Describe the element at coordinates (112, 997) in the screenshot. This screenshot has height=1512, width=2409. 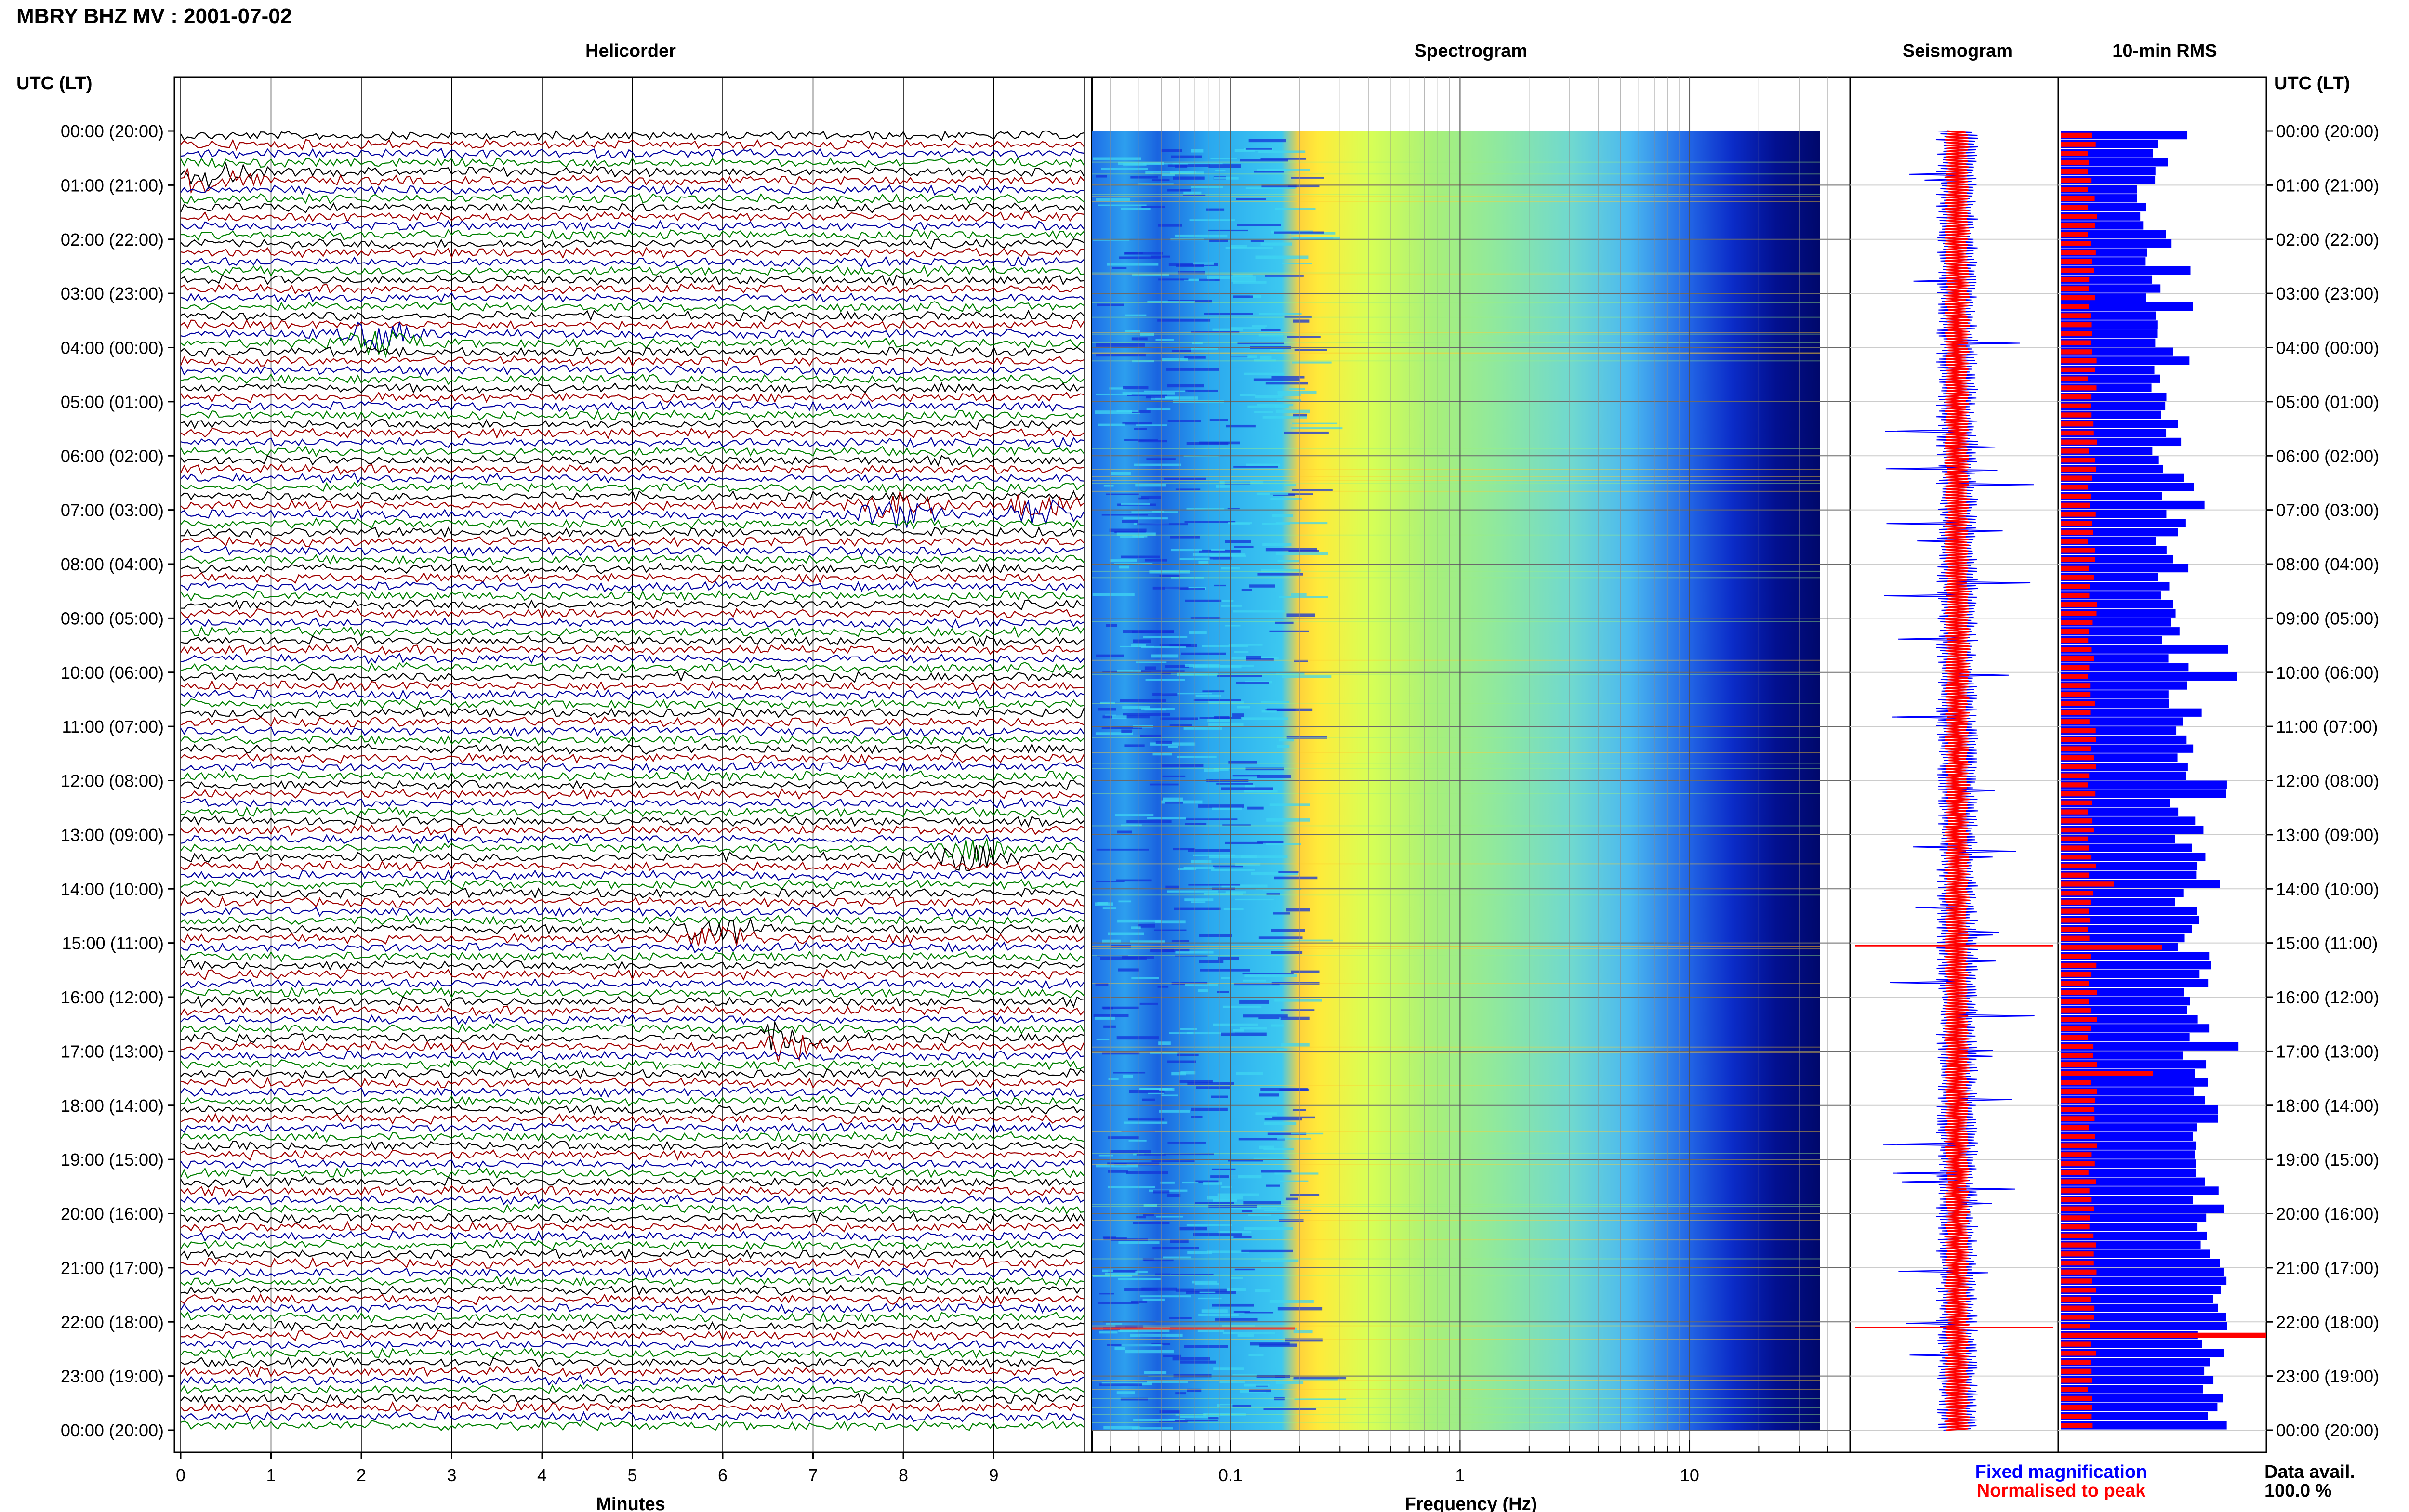
I see `time-tick-left: 16:00 (12:00)` at that location.